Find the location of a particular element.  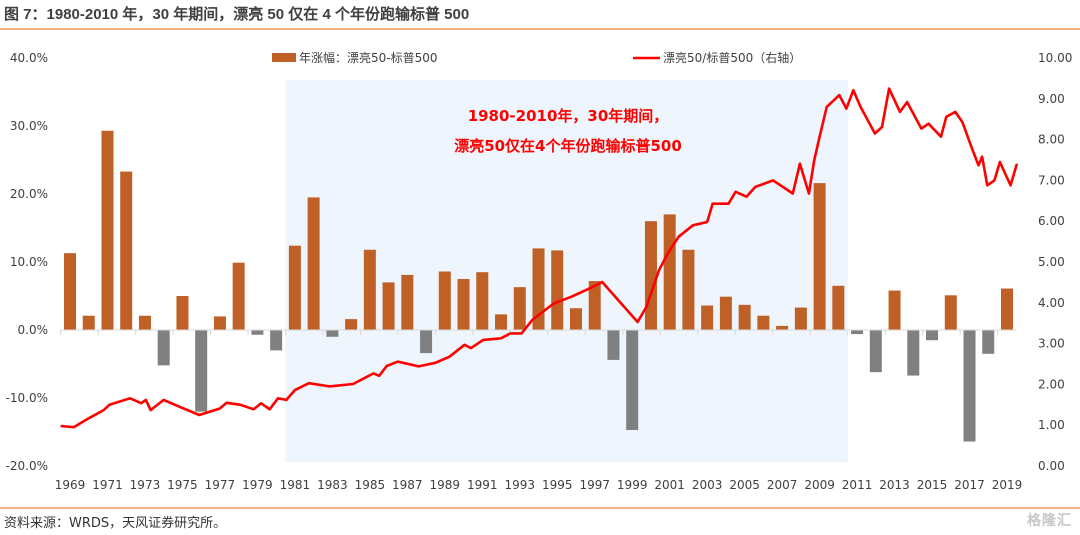

right-tick-label: 1.00 is located at coordinates (1051, 425).